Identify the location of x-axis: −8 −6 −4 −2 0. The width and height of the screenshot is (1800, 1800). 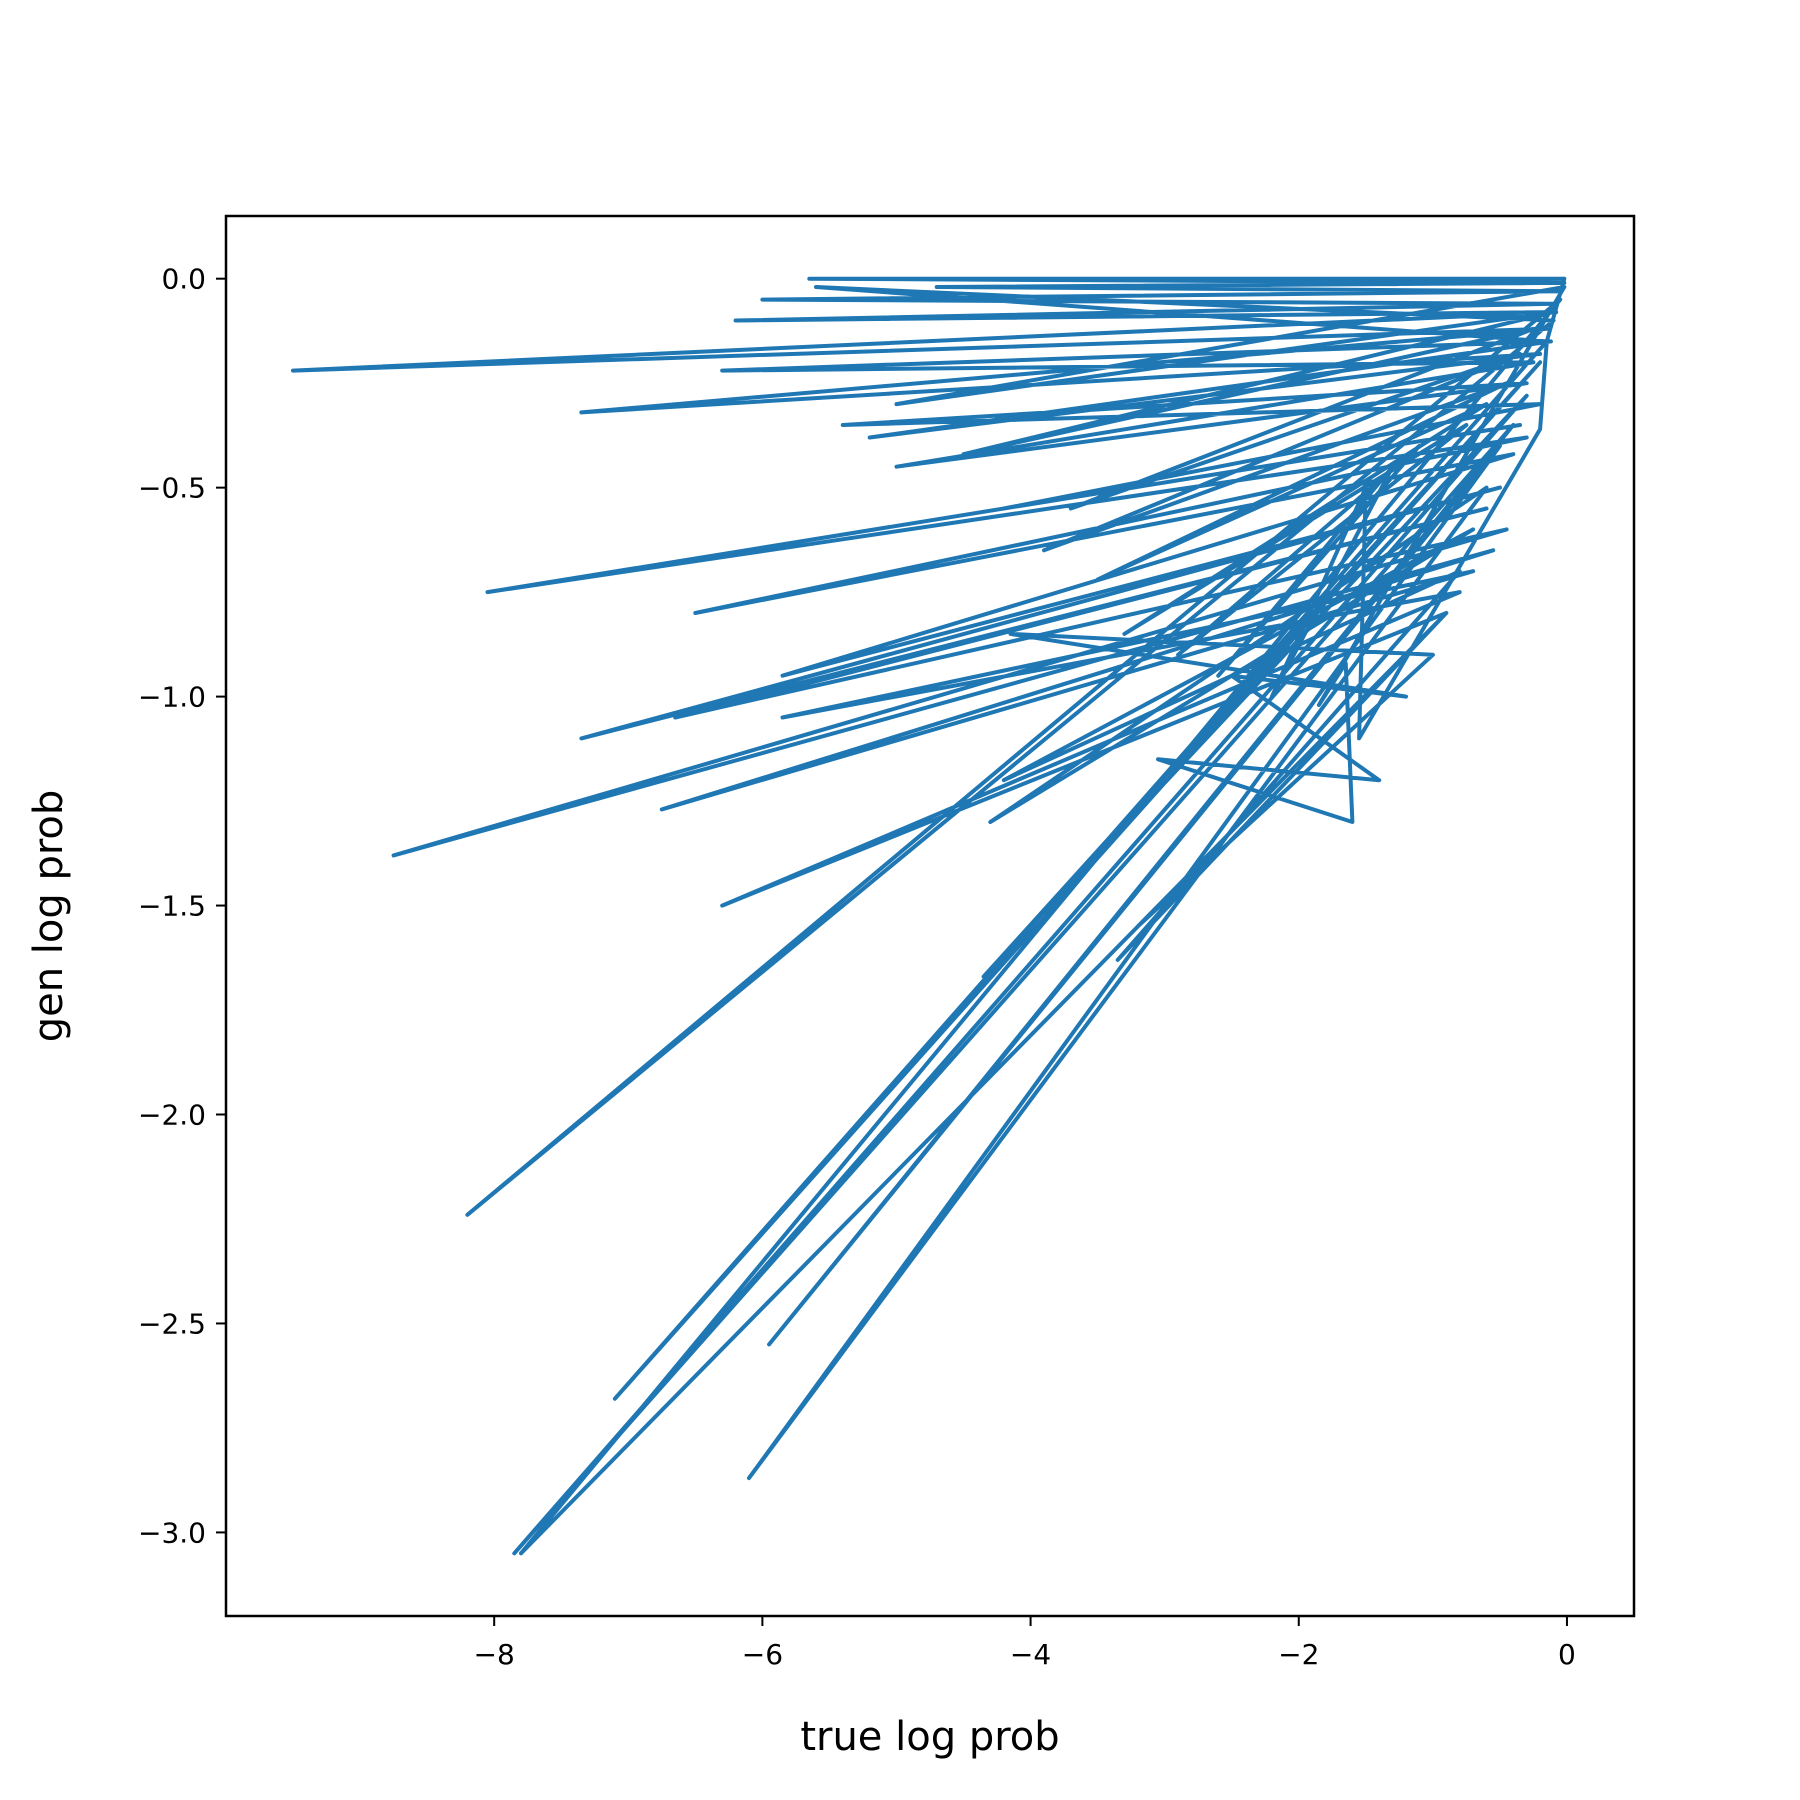
(1025, 1643).